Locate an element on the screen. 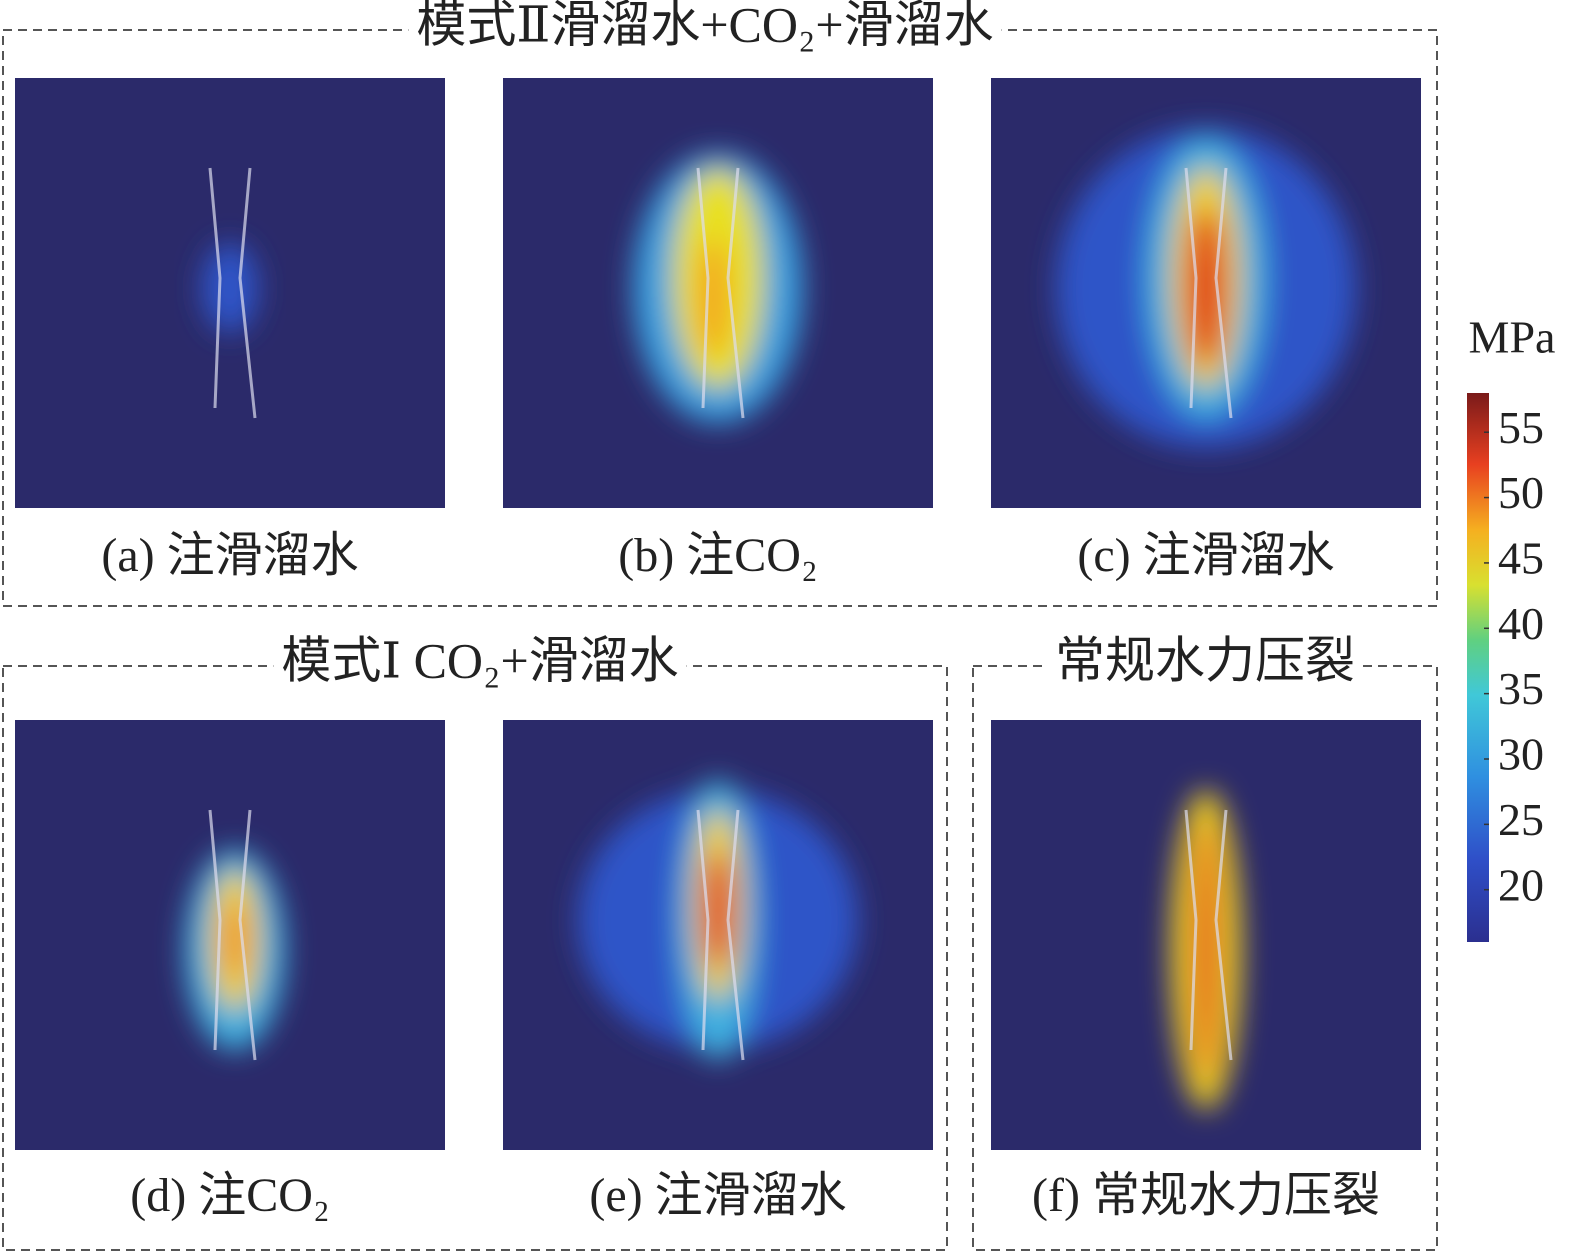 This screenshot has height=1260, width=1575. colorbar-tick-label: 40 is located at coordinates (1521, 623).